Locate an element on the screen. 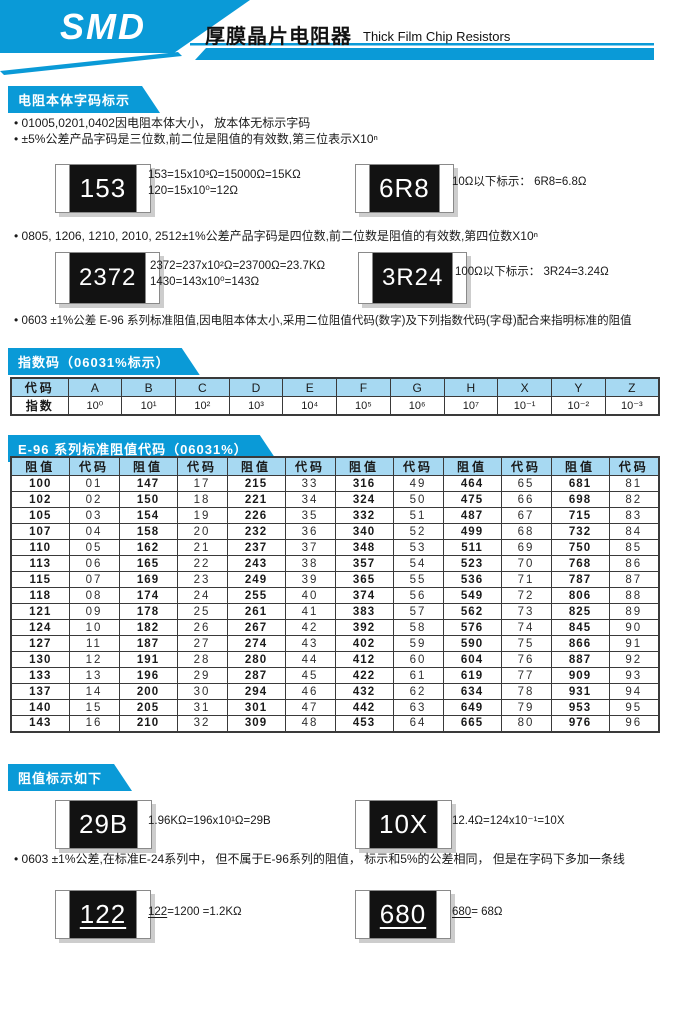 The width and height of the screenshot is (692, 1029). resistor-chip-29b: 29B is located at coordinates (104, 824).